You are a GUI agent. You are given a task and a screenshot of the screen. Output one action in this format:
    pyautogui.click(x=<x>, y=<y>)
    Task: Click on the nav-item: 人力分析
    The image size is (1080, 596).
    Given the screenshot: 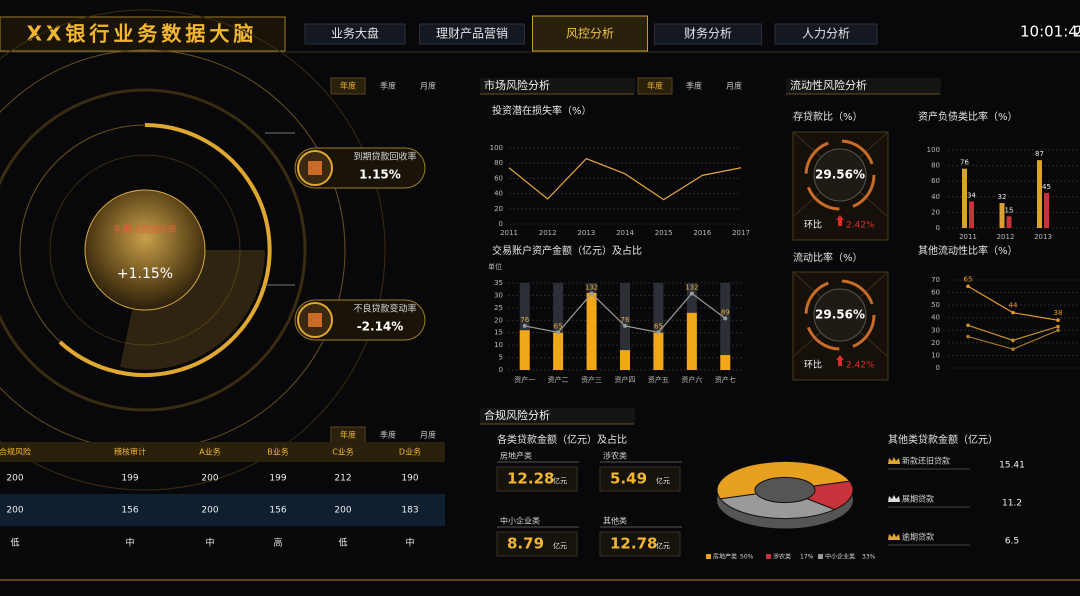 What is the action you would take?
    pyautogui.click(x=826, y=34)
    